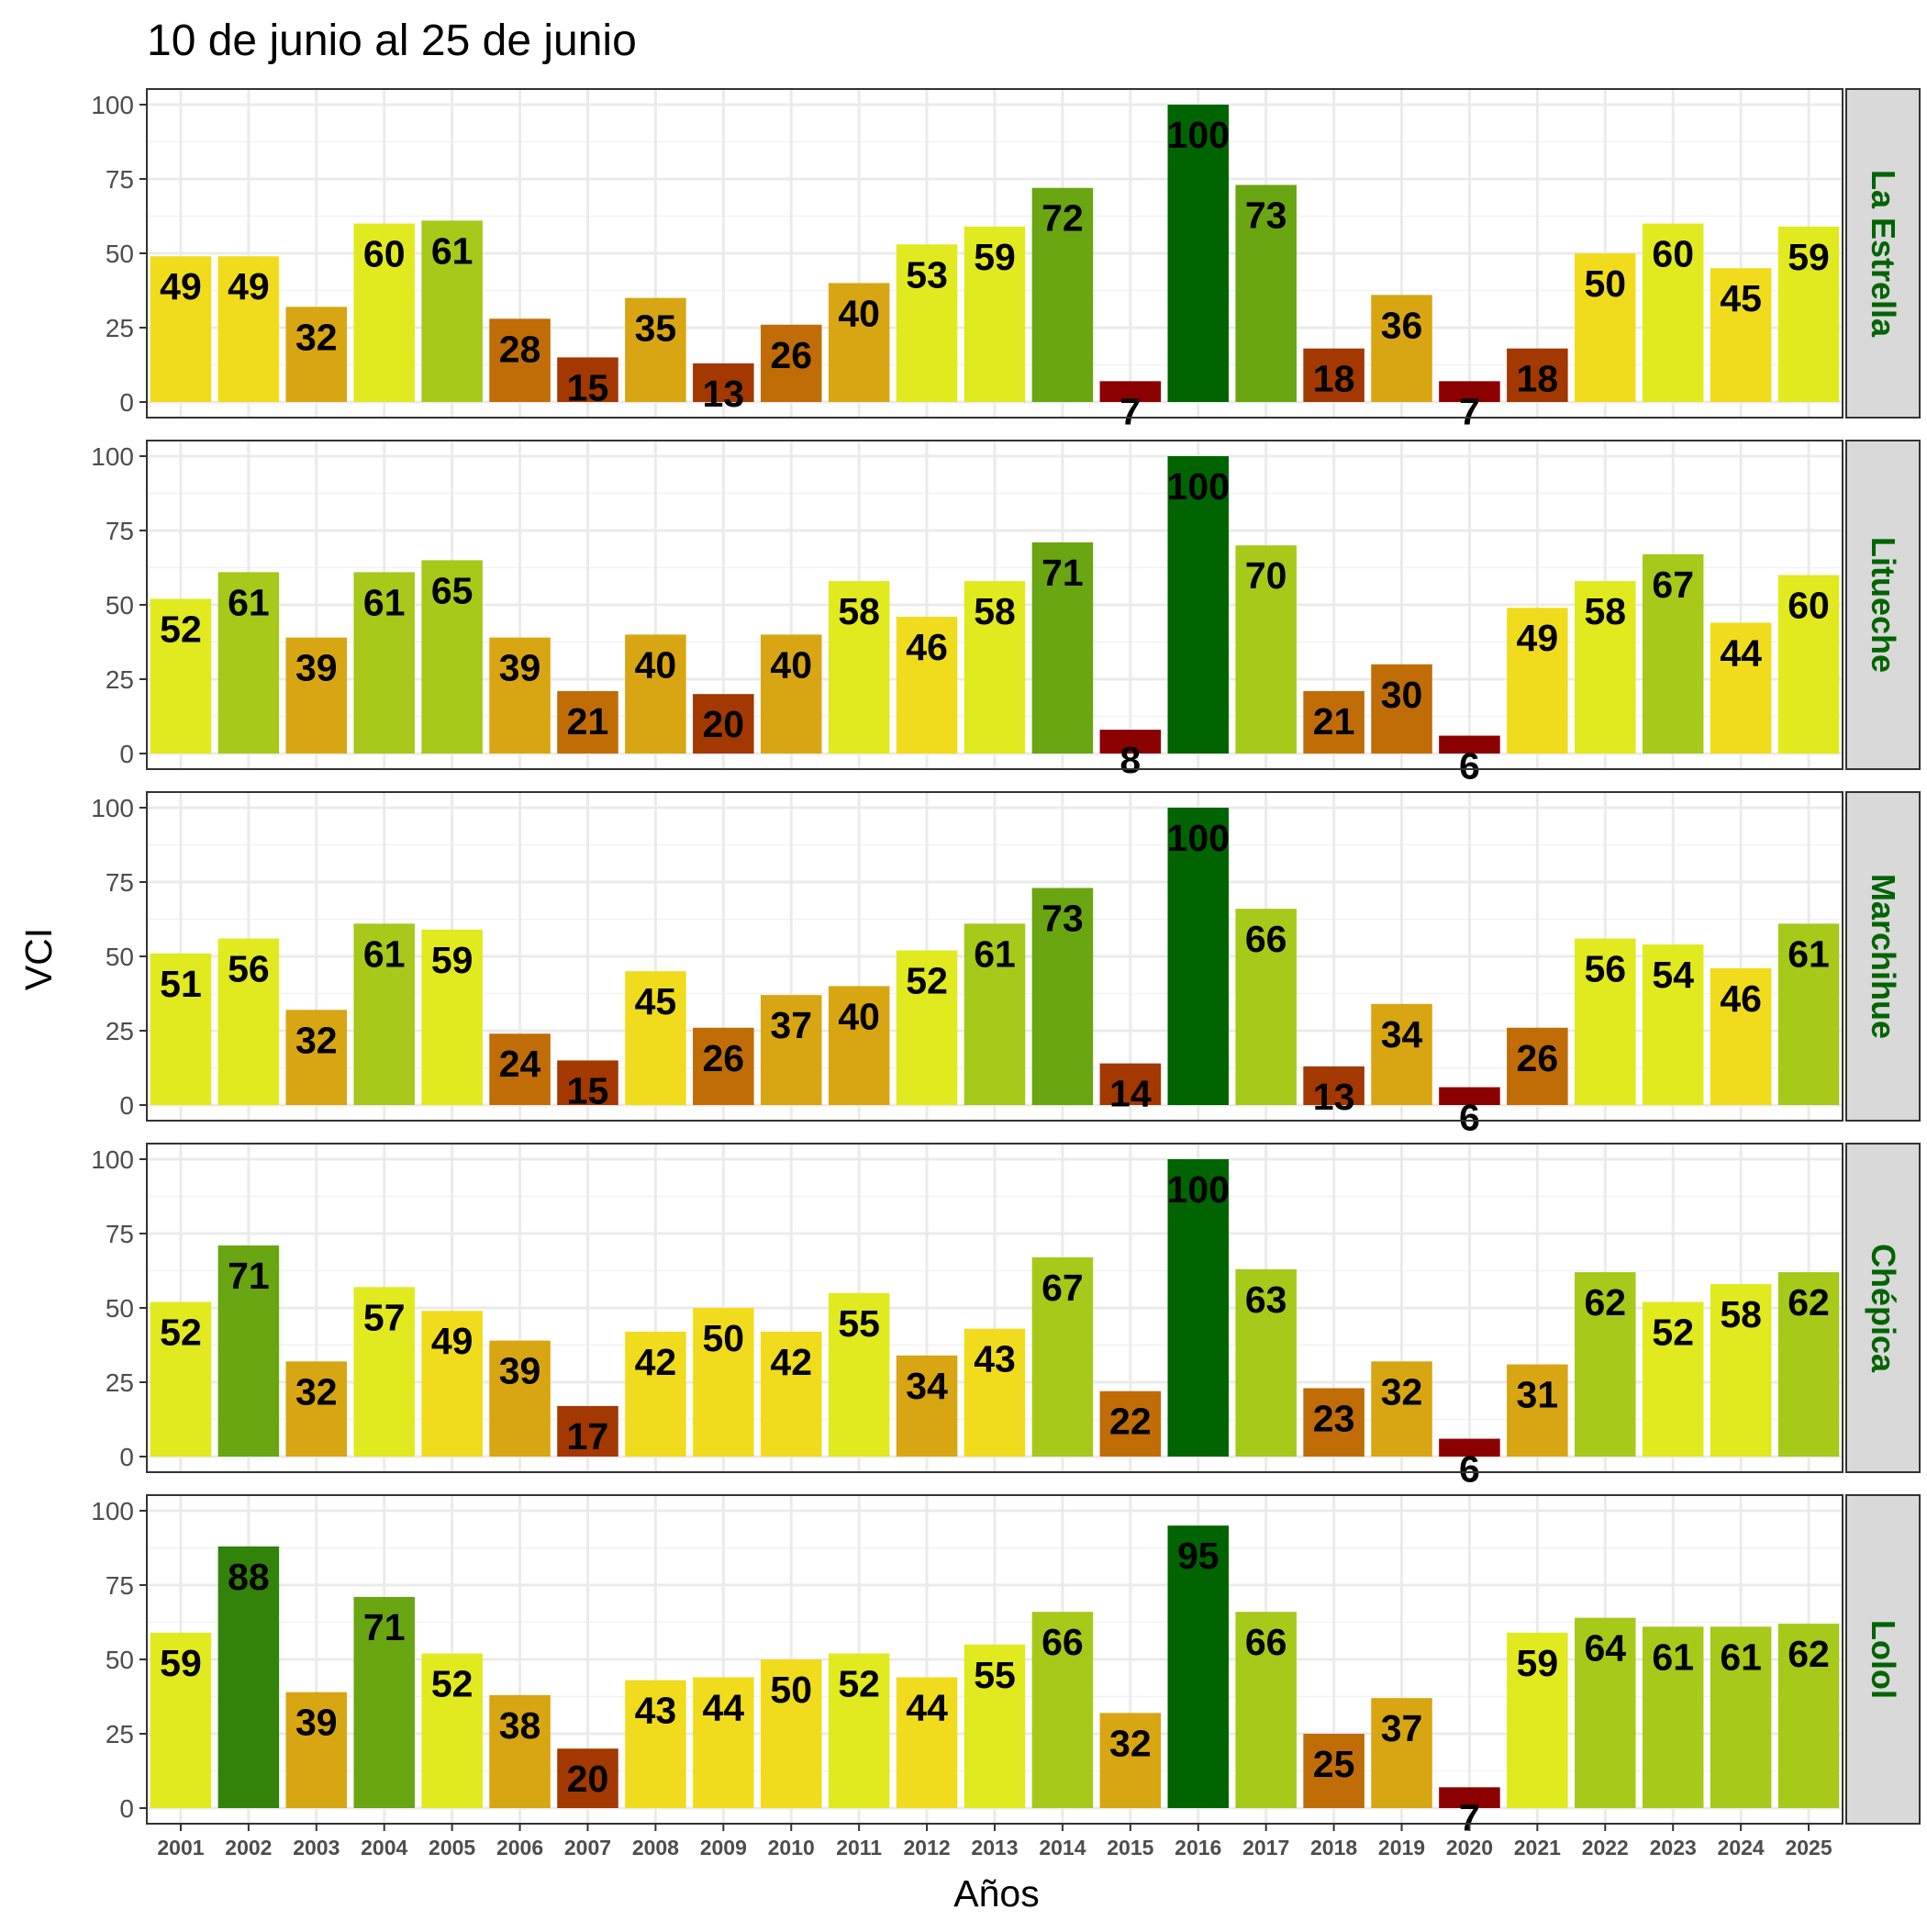 This screenshot has height=1932, width=1927. Describe the element at coordinates (1538, 1395) in the screenshot. I see `bar-value-label: 31` at that location.